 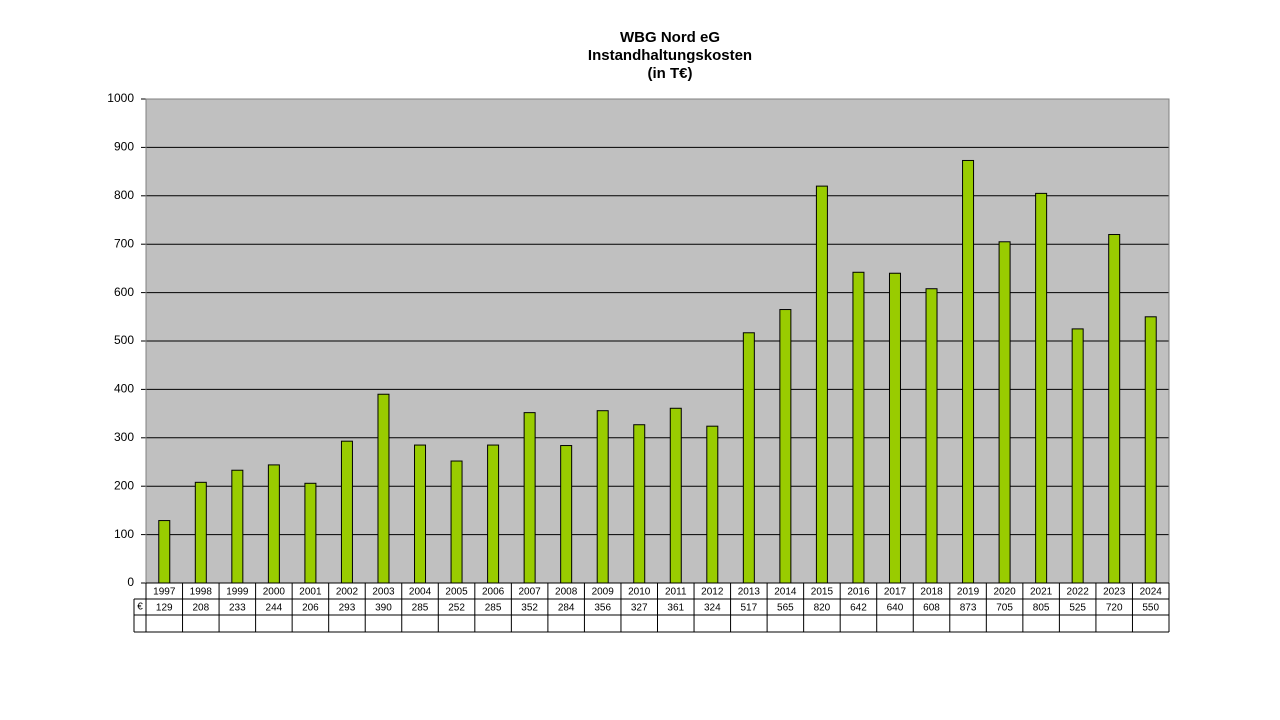 What do you see at coordinates (566, 608) in the screenshot?
I see `table-value: 284` at bounding box center [566, 608].